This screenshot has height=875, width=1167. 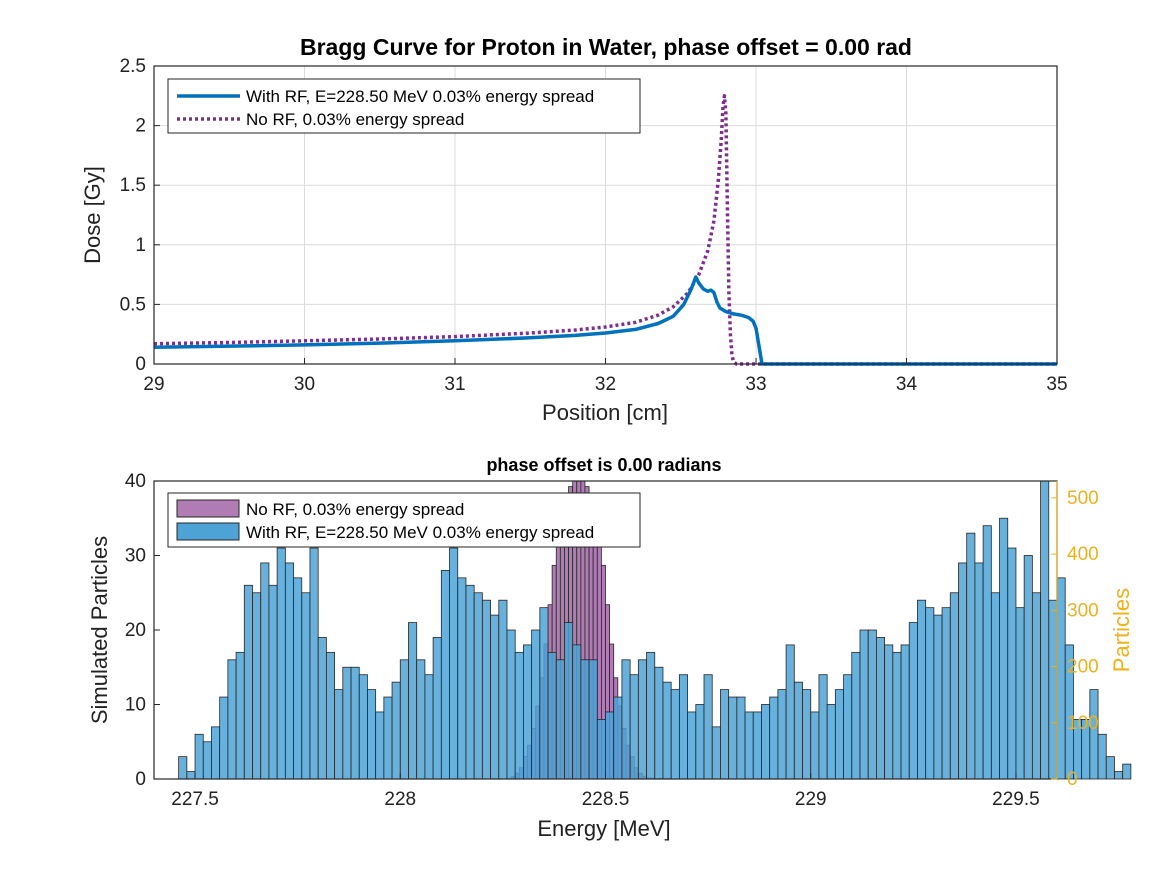 What do you see at coordinates (1016, 799) in the screenshot?
I see `chart2-x-tick-label: 229.5` at bounding box center [1016, 799].